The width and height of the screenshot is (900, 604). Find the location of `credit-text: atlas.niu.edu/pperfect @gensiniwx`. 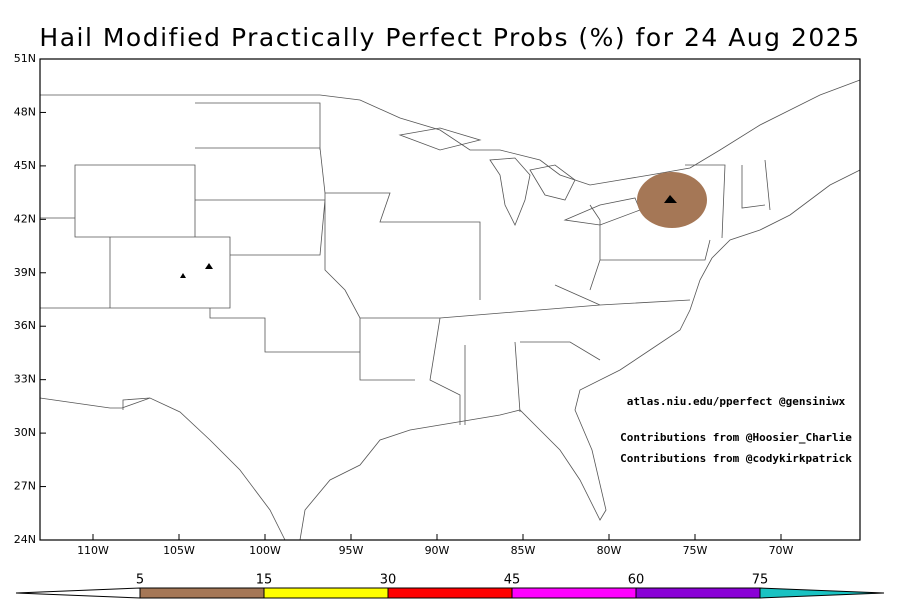

credit-text: atlas.niu.edu/pperfect @gensiniwx is located at coordinates (736, 401).